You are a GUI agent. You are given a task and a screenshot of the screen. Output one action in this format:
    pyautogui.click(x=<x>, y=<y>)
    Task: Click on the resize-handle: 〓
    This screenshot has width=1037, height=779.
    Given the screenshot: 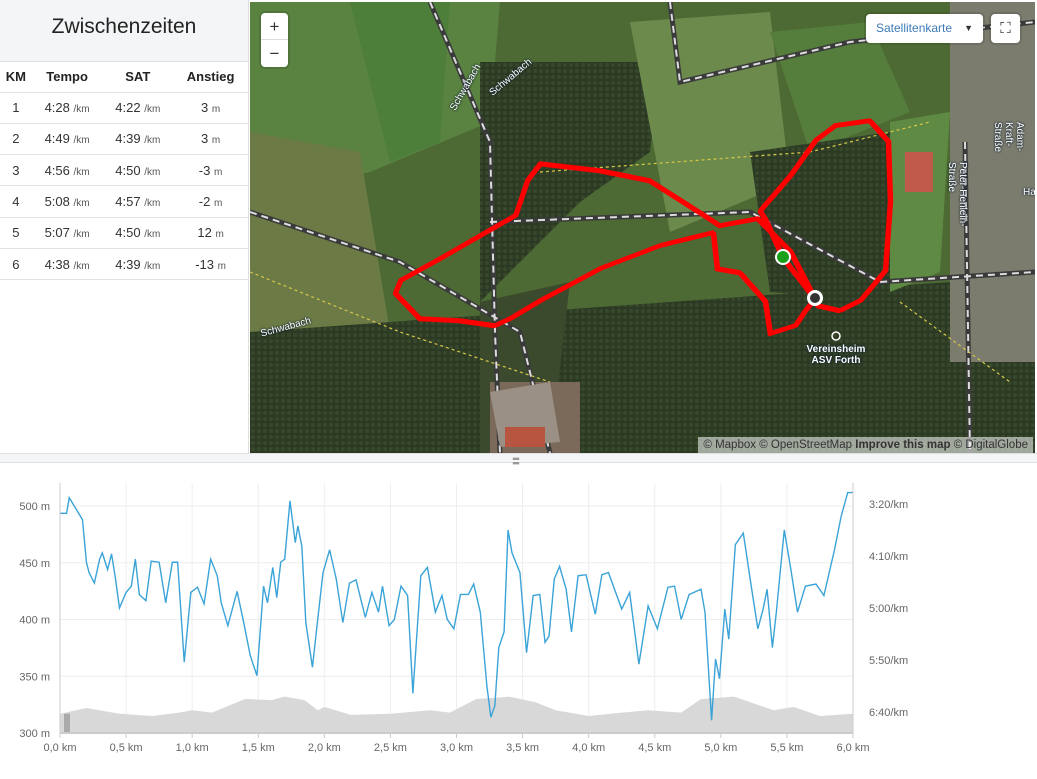 What is the action you would take?
    pyautogui.click(x=518, y=459)
    